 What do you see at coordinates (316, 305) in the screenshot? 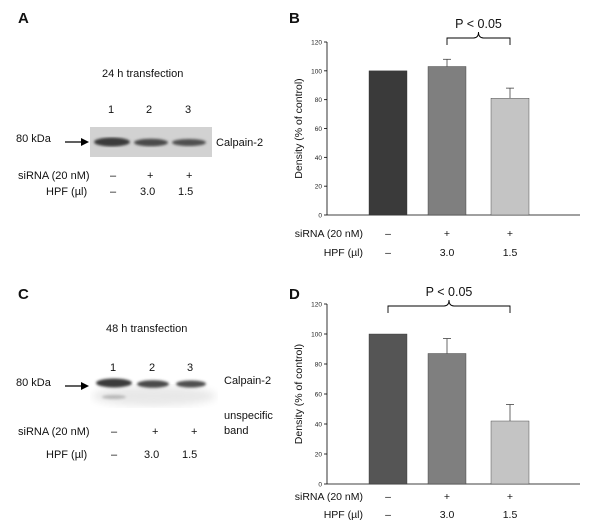
I see `chart-d-y-tick-label: 120` at bounding box center [316, 305].